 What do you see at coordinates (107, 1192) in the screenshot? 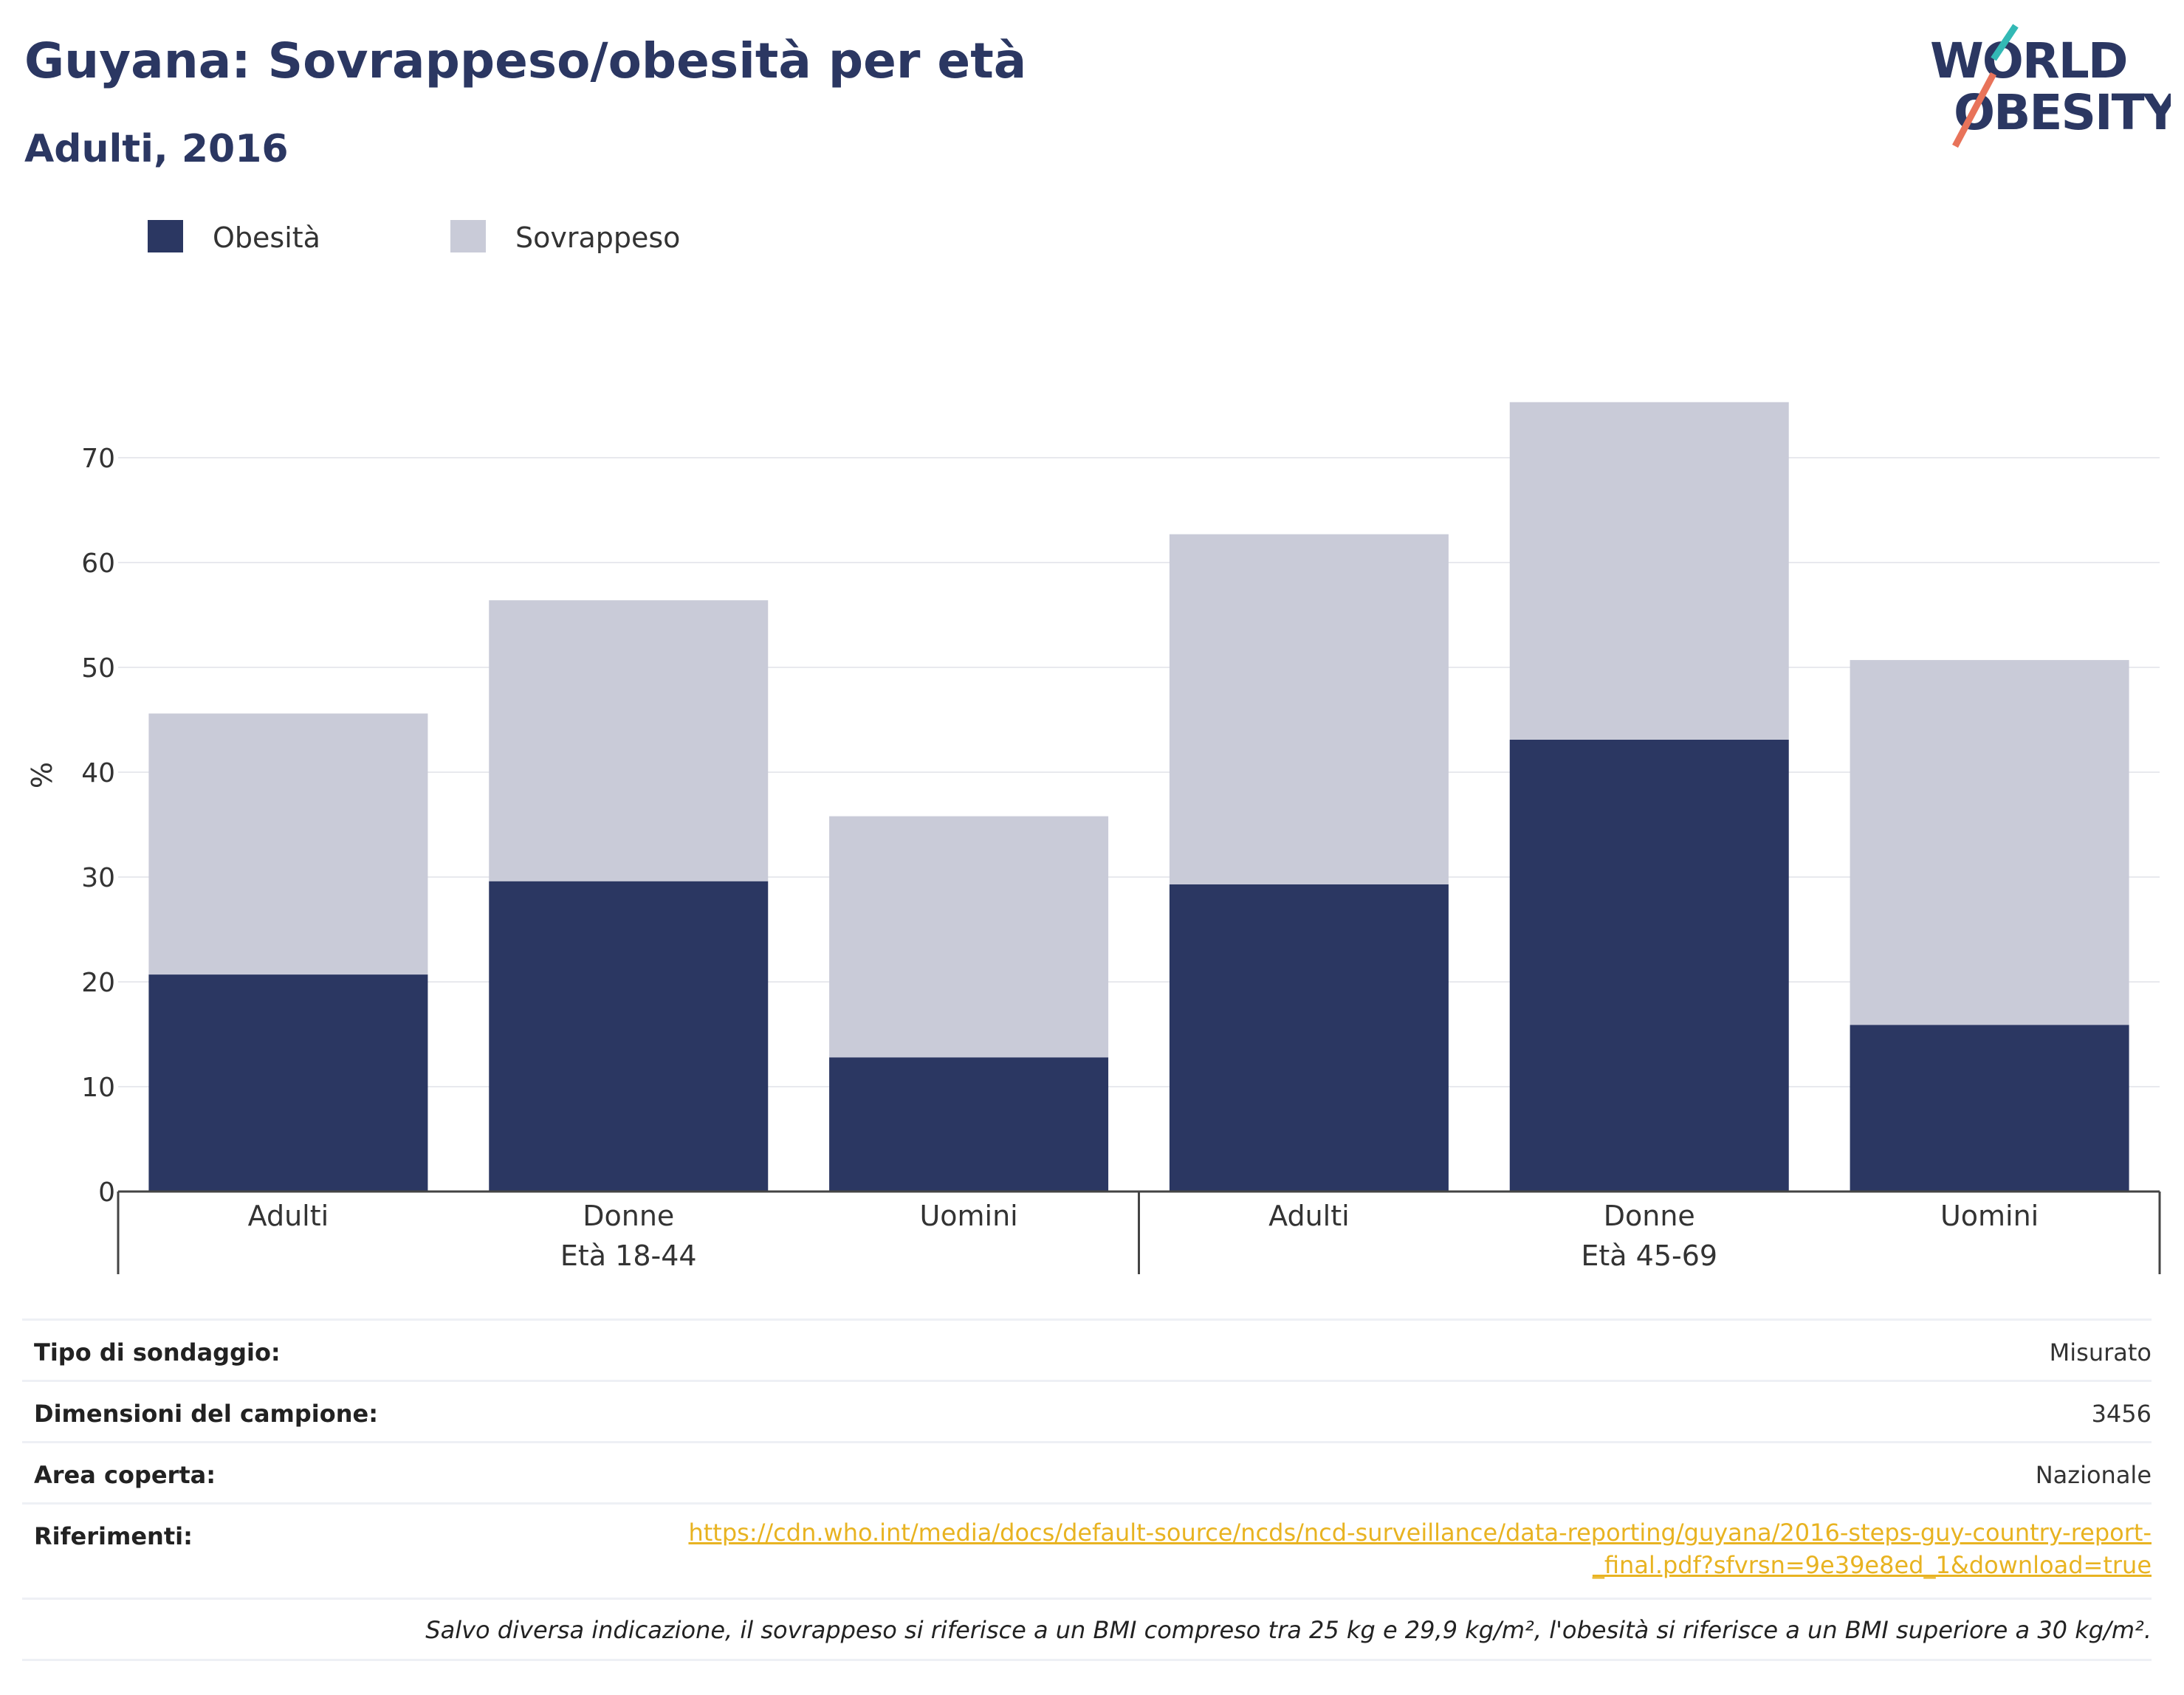
I see `y-tick-label: 0` at bounding box center [107, 1192].